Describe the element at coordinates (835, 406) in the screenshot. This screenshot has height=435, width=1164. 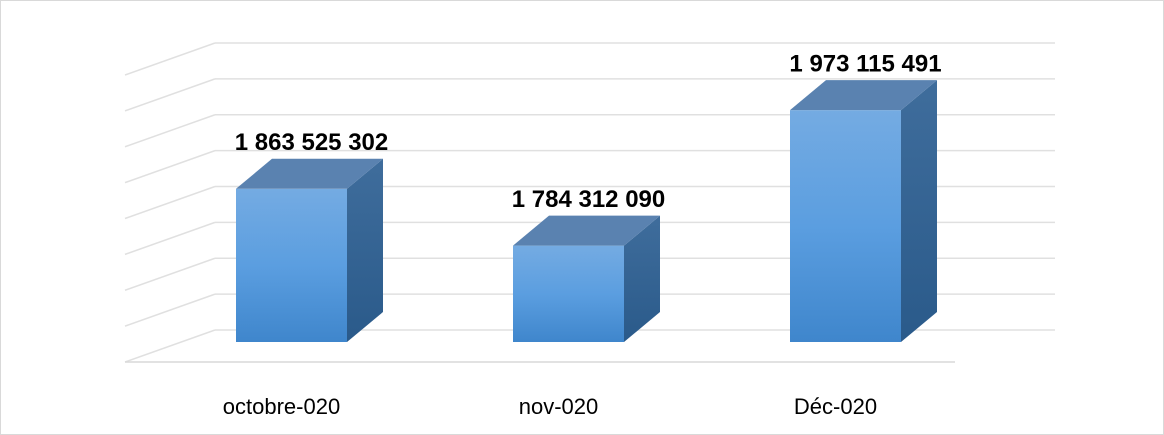
I see `x-tick-label: Déc-020` at that location.